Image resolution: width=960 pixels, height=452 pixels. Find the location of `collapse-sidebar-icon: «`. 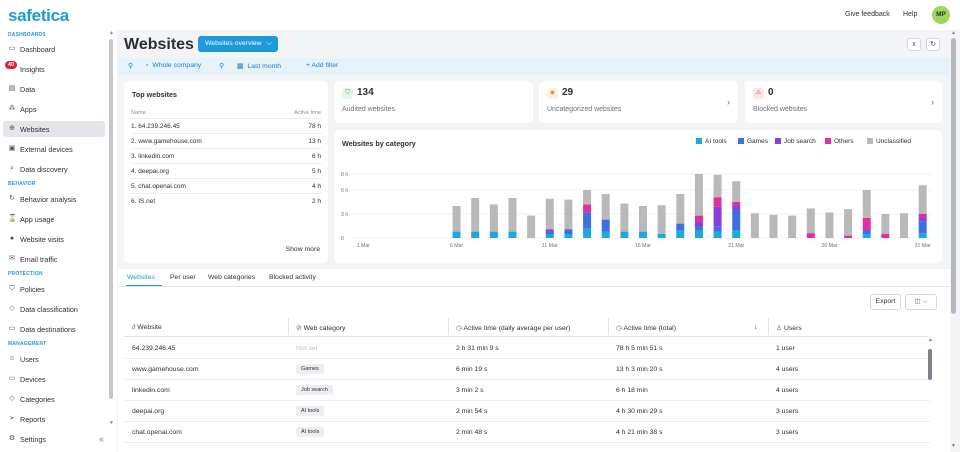

collapse-sidebar-icon: « is located at coordinates (102, 439).